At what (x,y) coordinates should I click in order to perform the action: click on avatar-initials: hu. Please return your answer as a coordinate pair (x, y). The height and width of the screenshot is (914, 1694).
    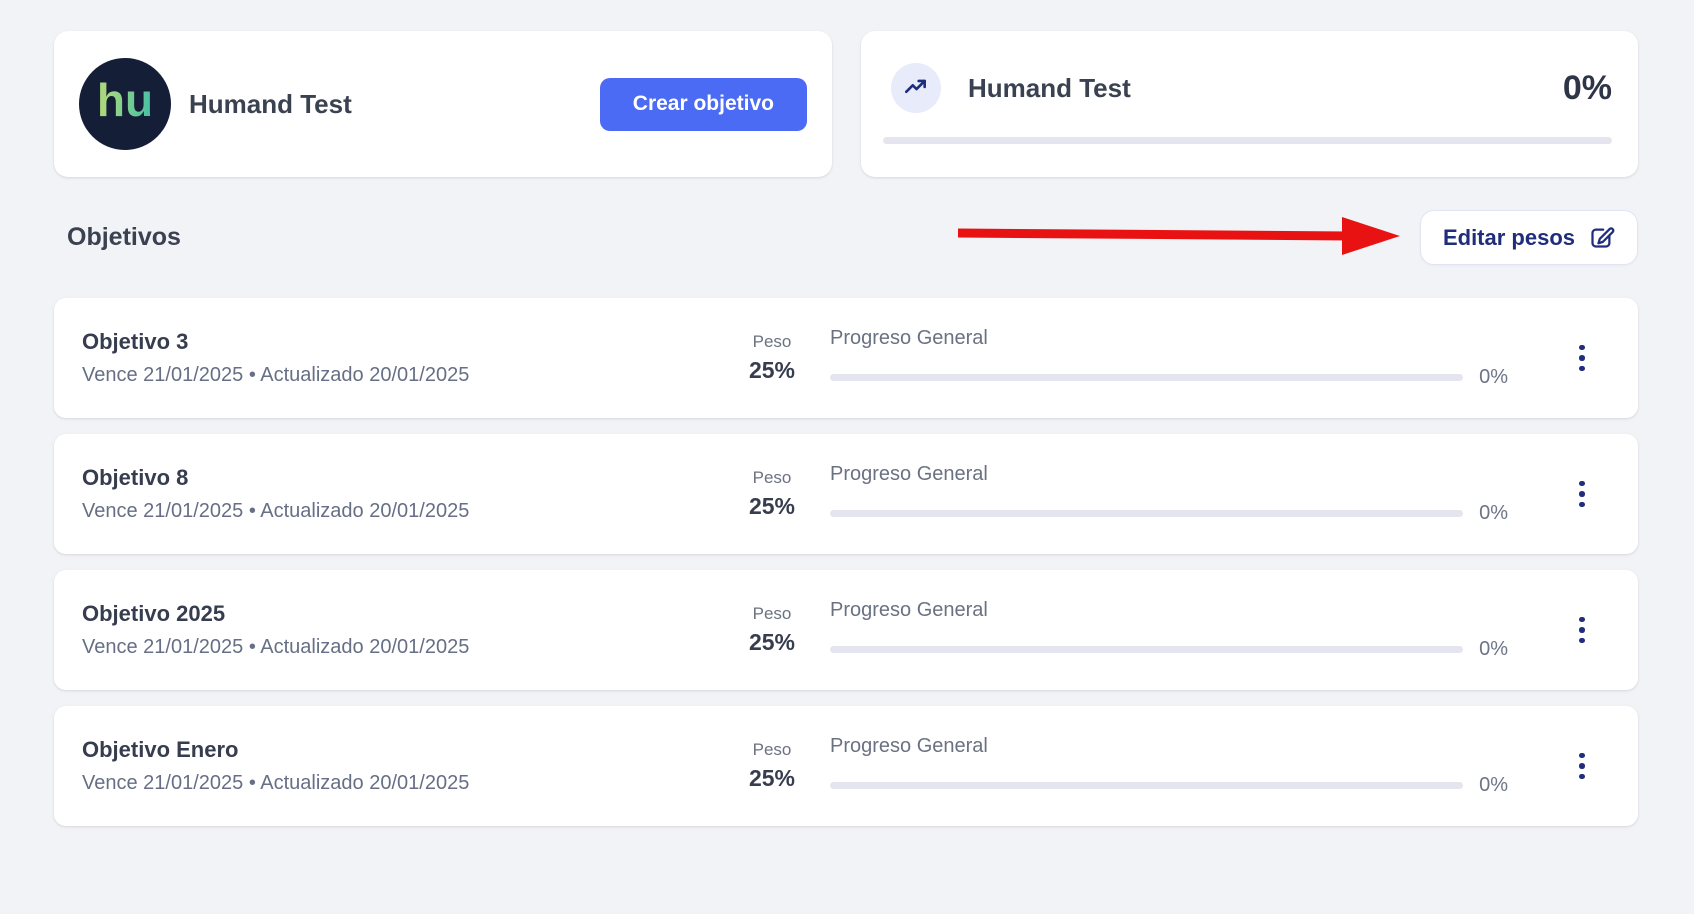
    Looking at the image, I should click on (125, 104).